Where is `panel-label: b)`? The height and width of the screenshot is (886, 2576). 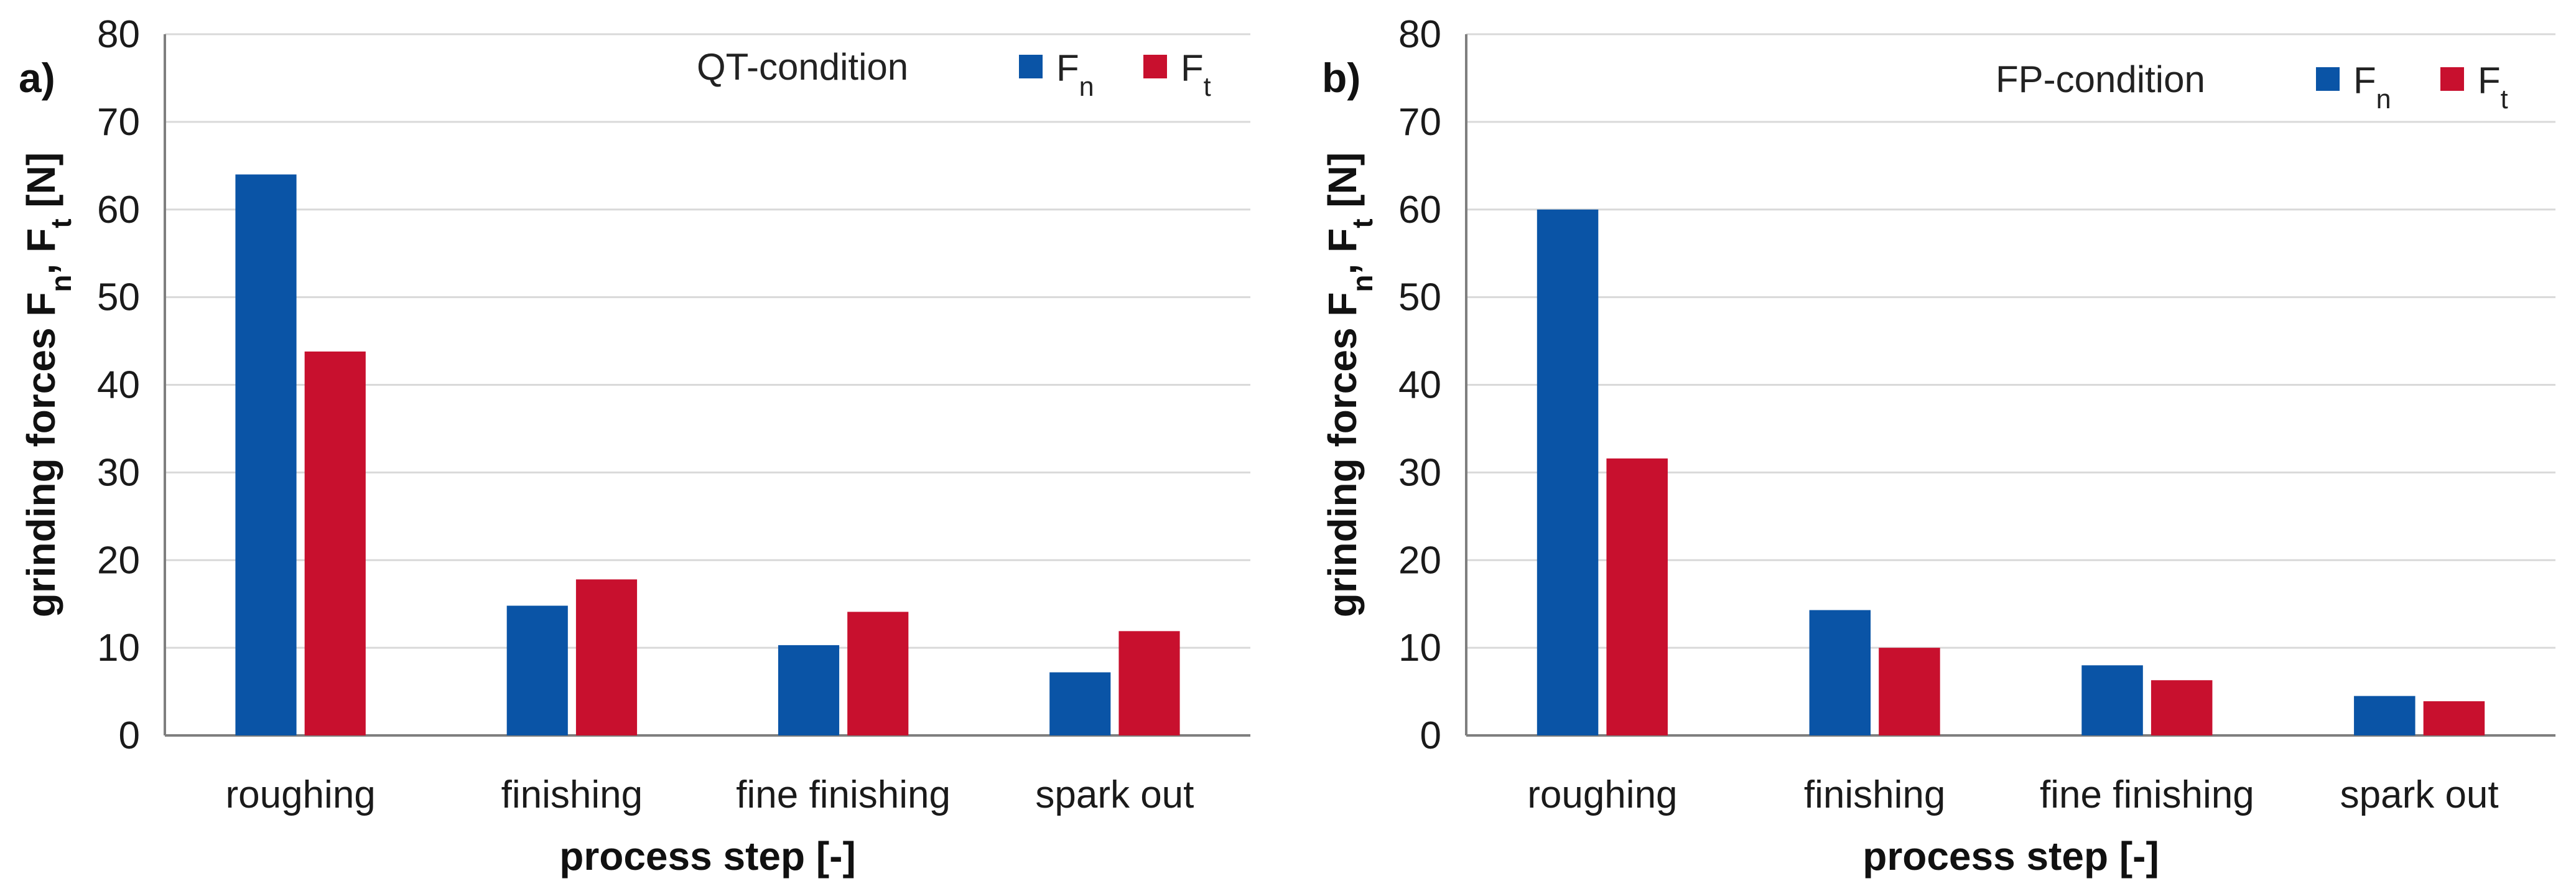
panel-label: b) is located at coordinates (1341, 78).